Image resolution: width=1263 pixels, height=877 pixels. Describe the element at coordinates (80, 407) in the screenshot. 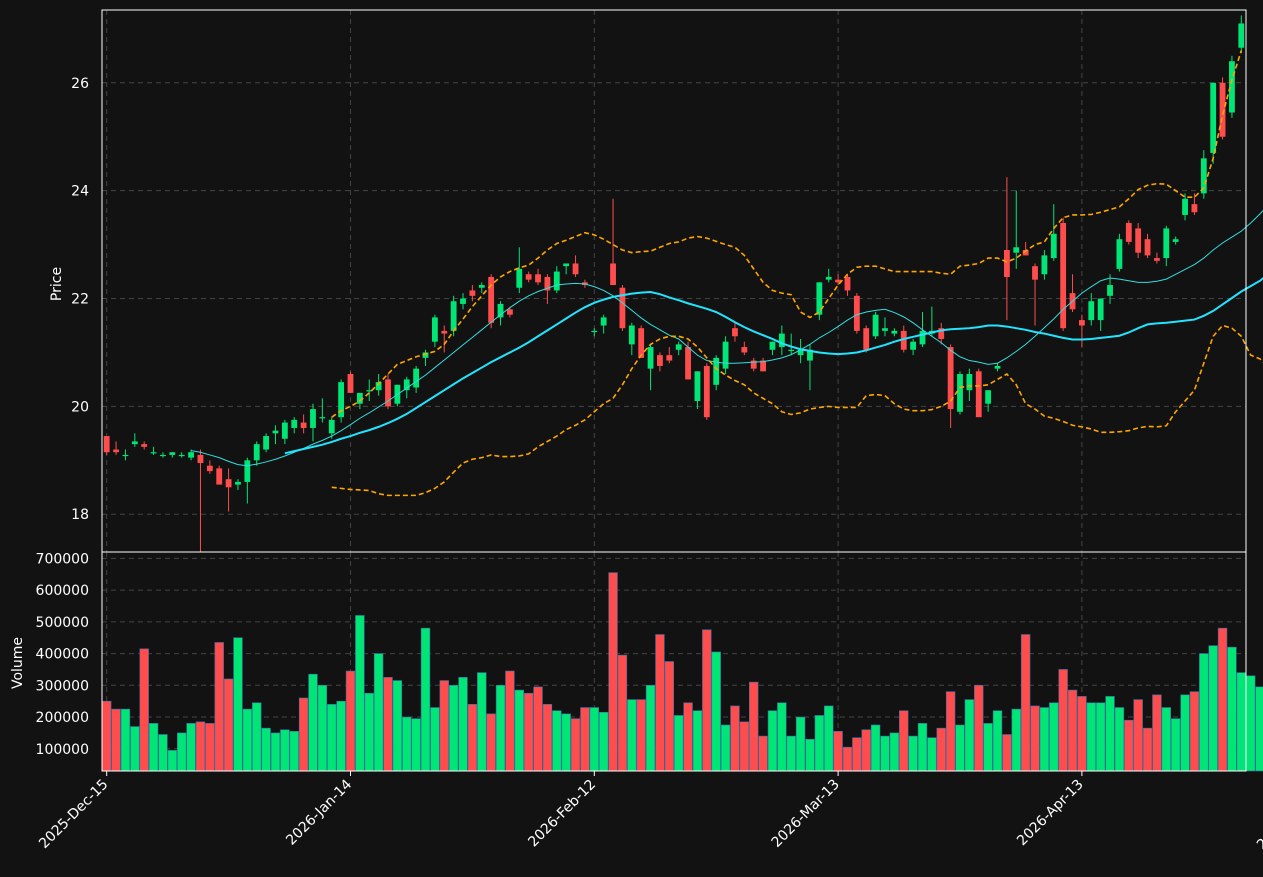

I see `price-tick-label: 20` at that location.